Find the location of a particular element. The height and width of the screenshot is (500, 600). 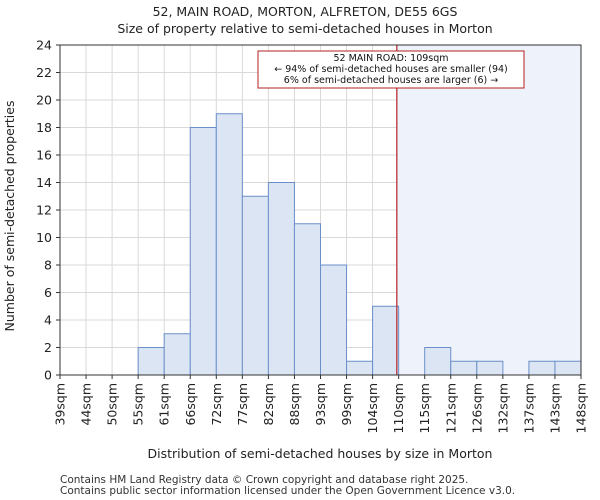

bar-115sqm is located at coordinates (438, 361).